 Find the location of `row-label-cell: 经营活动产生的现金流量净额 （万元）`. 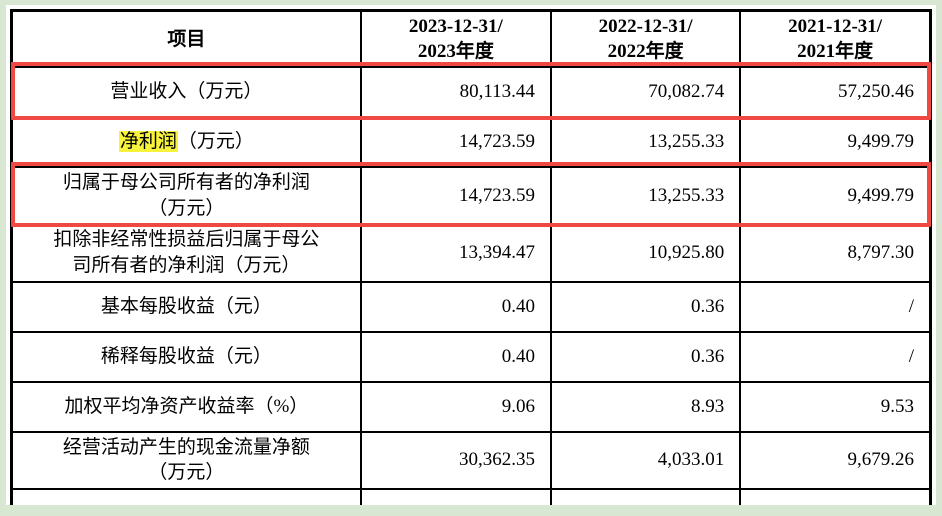

row-label-cell: 经营活动产生的现金流量净额 （万元） is located at coordinates (186, 460).